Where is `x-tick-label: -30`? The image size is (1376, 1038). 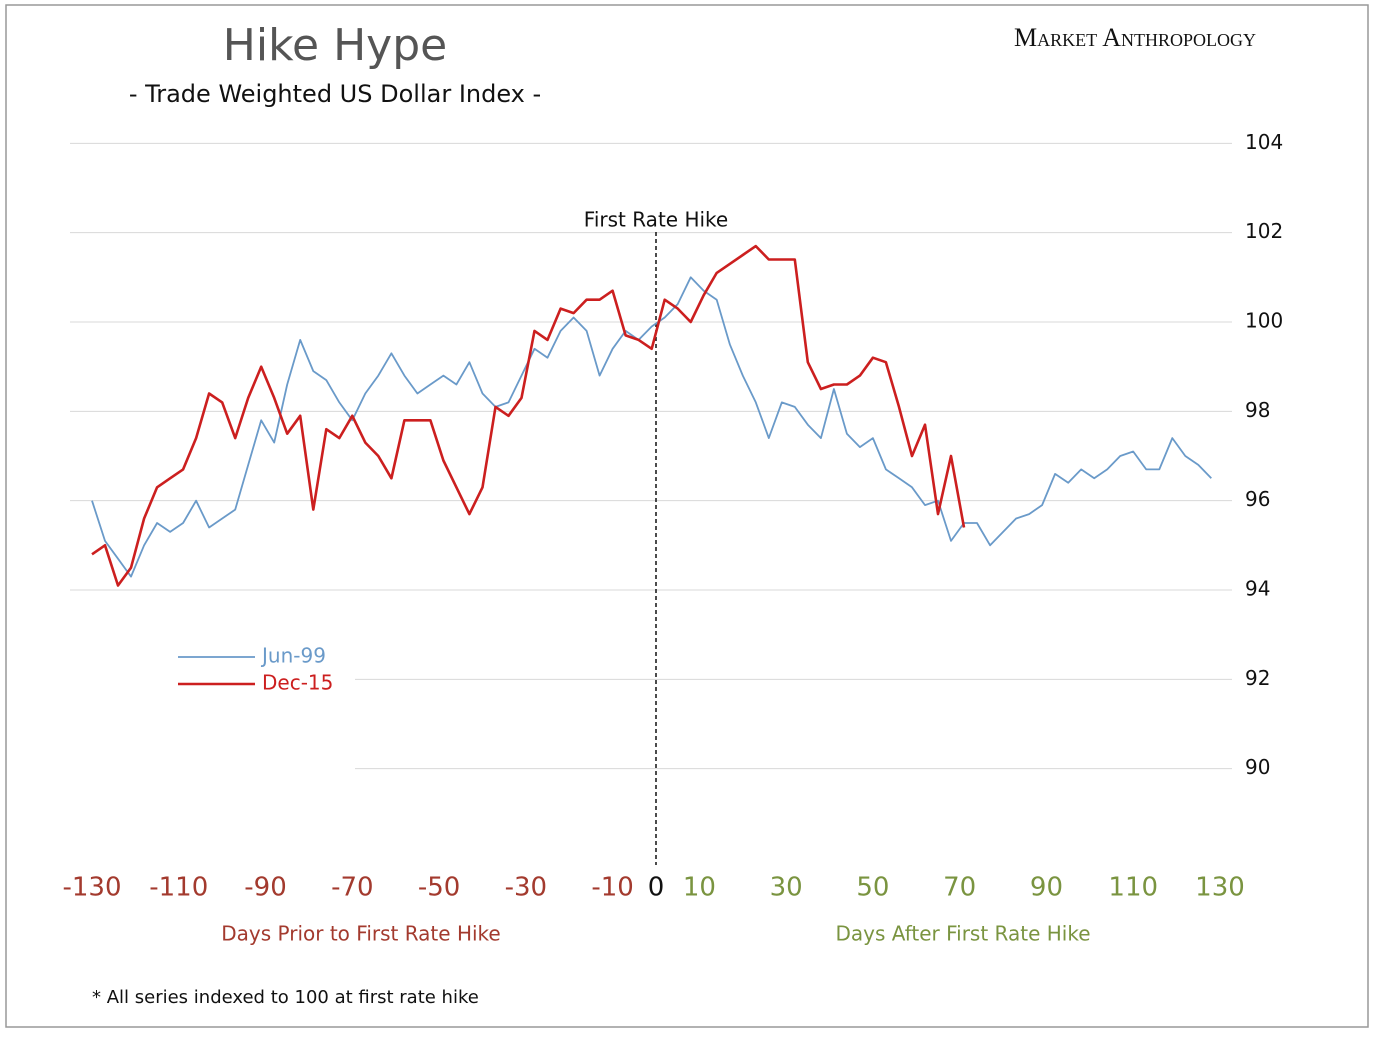
x-tick-label: -30 is located at coordinates (526, 888).